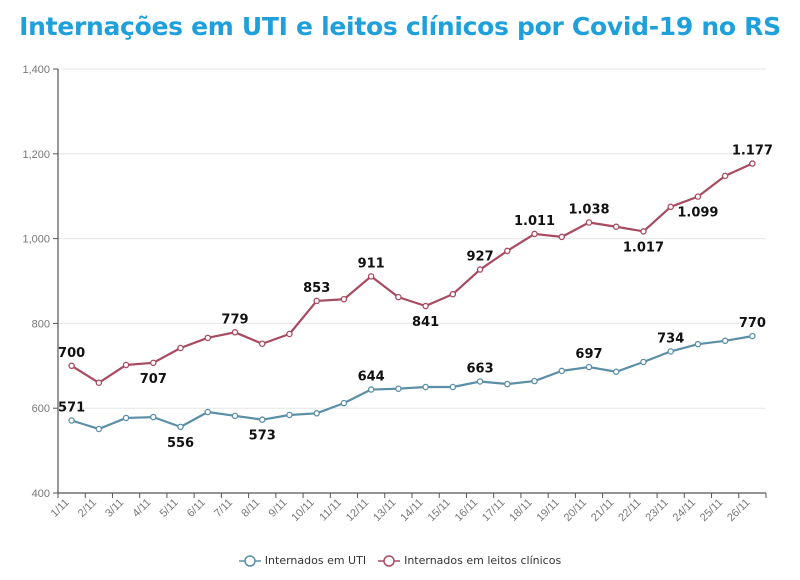 This screenshot has width=800, height=580. What do you see at coordinates (389, 560) in the screenshot?
I see `legend-marker-clinicos-icon` at bounding box center [389, 560].